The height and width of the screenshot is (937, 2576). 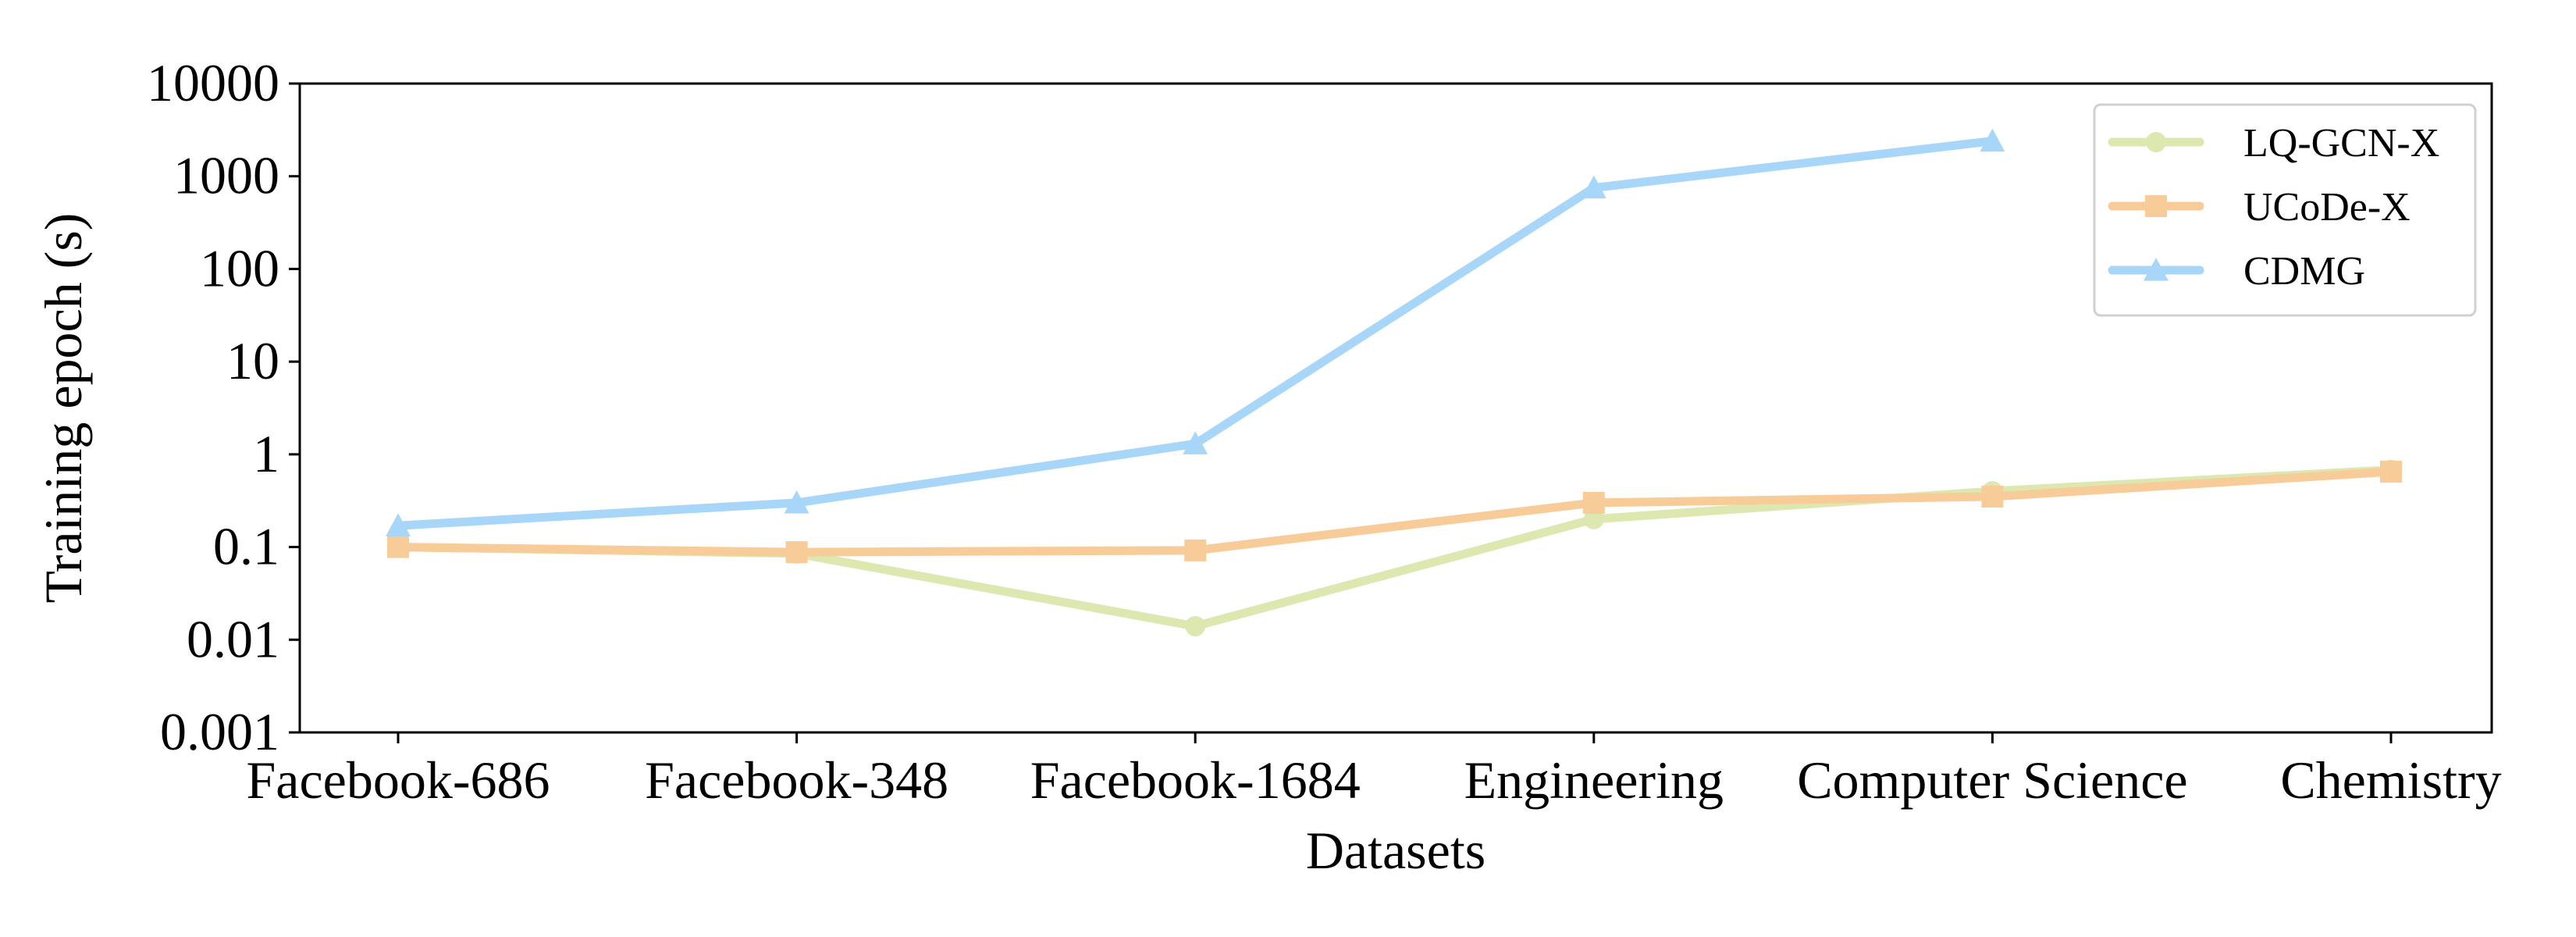 What do you see at coordinates (1992, 780) in the screenshot?
I see `x-tick-label: Computer Science` at bounding box center [1992, 780].